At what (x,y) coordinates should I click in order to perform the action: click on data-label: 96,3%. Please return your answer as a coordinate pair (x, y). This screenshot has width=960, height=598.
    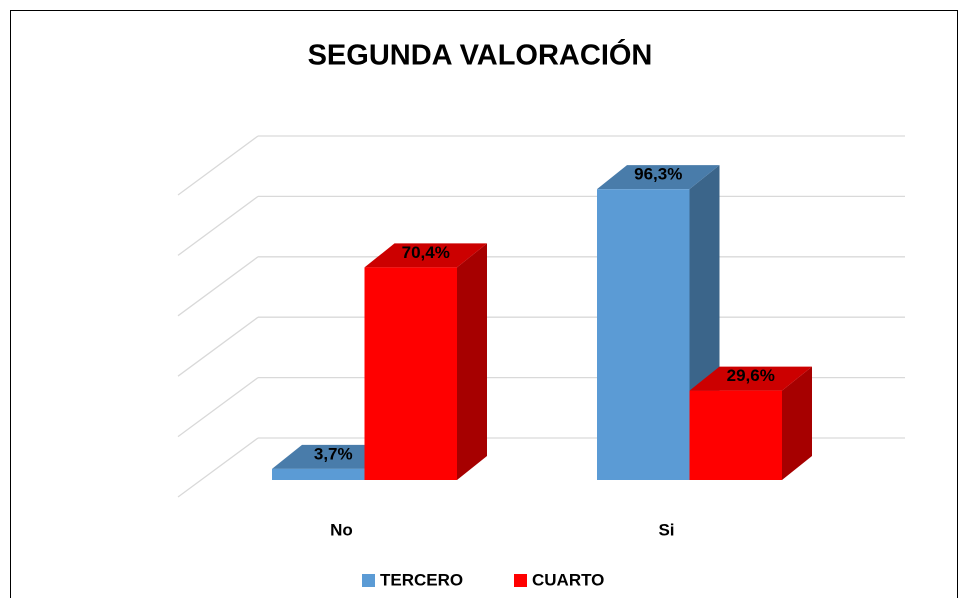
    Looking at the image, I should click on (658, 174).